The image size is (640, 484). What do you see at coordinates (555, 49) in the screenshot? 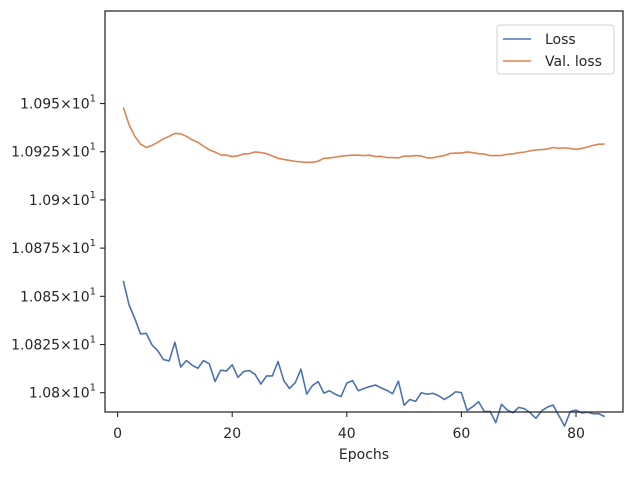
I see `legend: Loss Val. loss` at bounding box center [555, 49].